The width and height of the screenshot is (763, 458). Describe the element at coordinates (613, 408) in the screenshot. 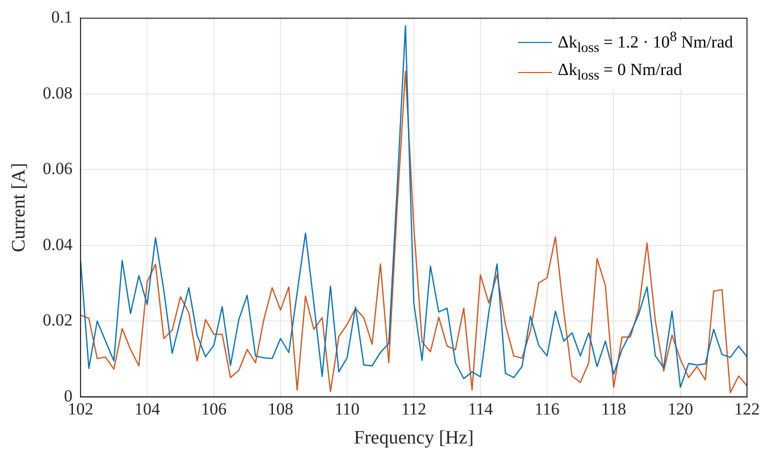

I see `x-tick-label: 118` at that location.